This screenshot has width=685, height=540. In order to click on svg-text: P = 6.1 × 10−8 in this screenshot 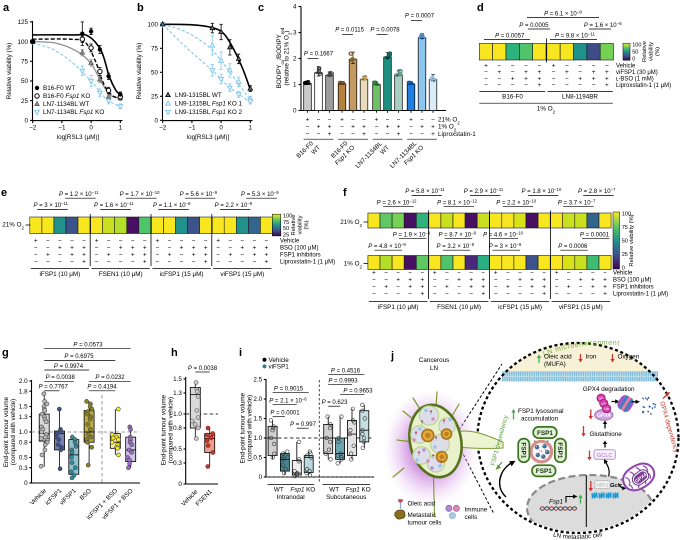, I will do `click(563, 13)`.